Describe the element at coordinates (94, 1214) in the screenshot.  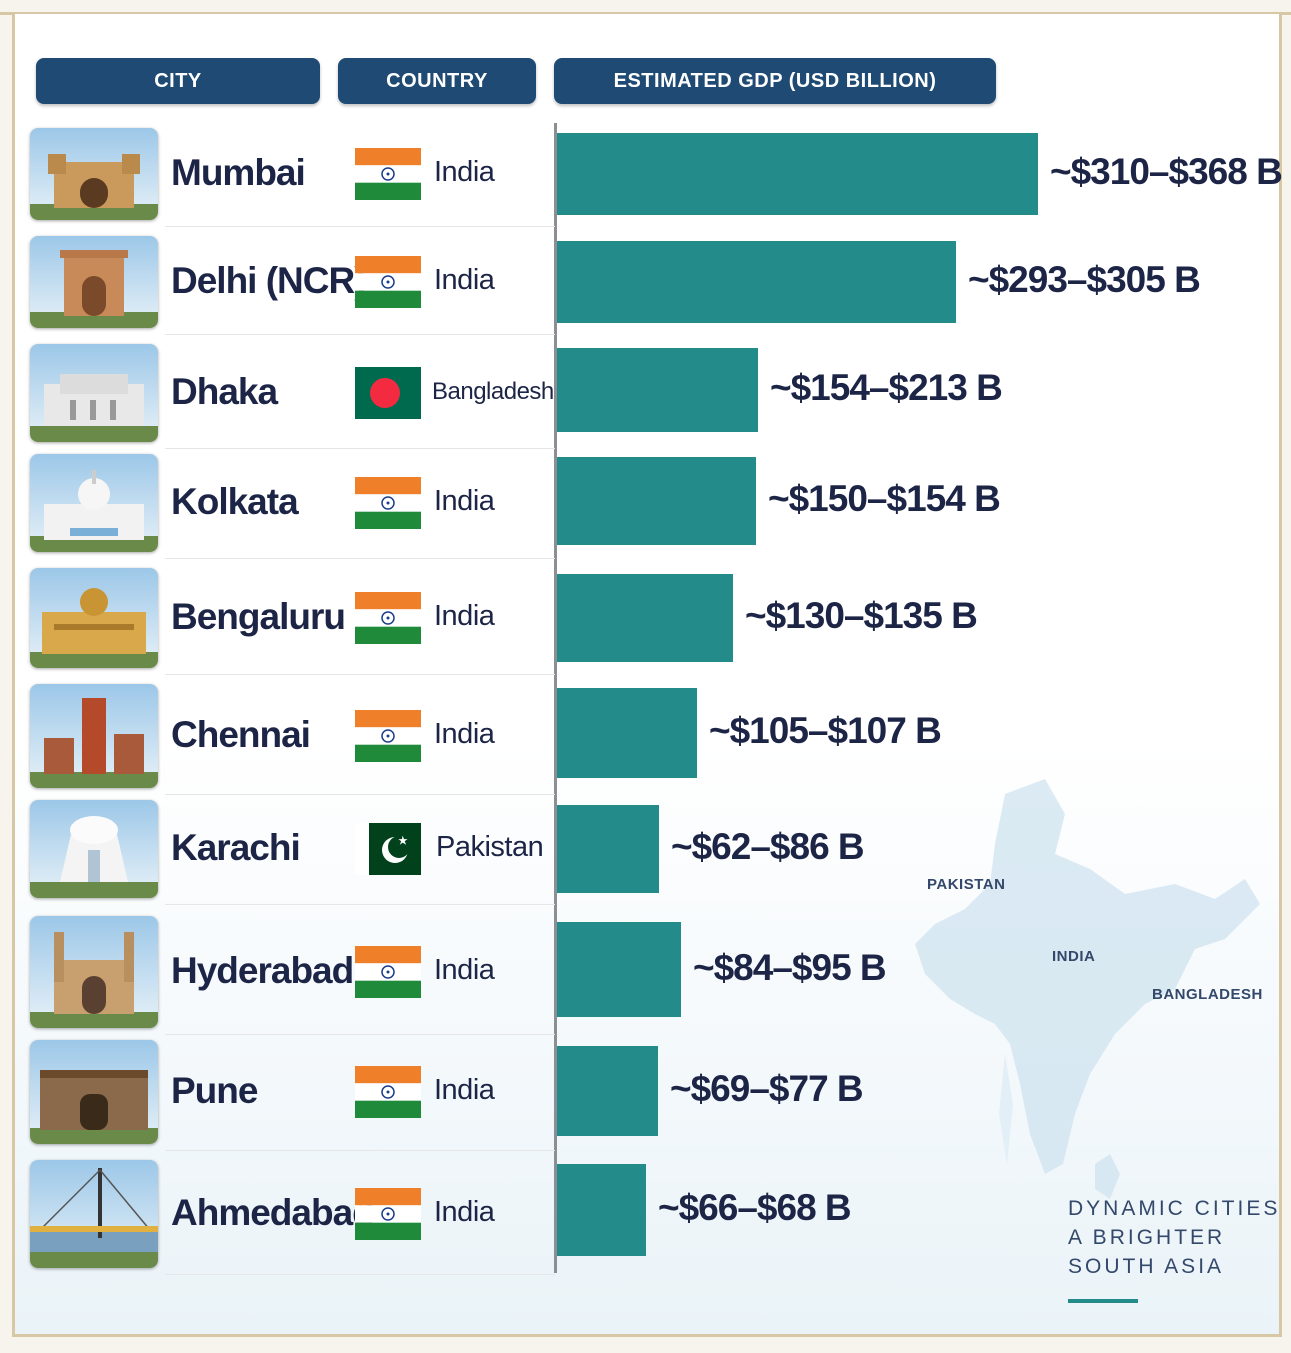
I see `cable-bridge-icon` at that location.